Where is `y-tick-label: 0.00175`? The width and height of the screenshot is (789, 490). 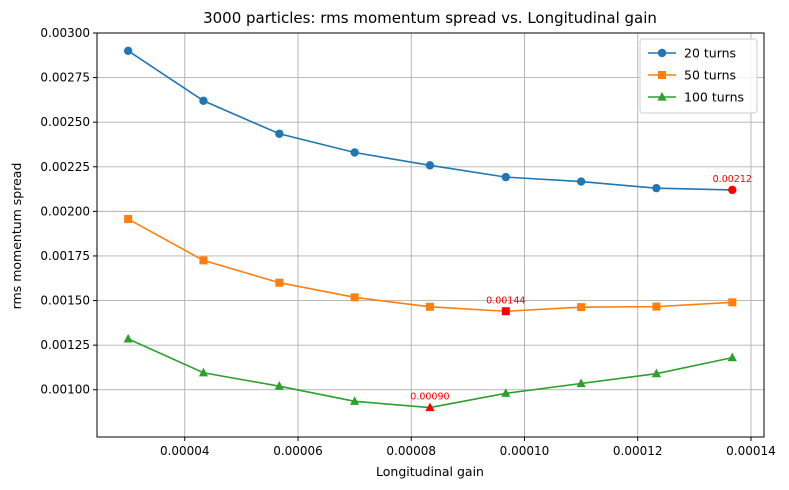 y-tick-label: 0.00175 is located at coordinates (65, 256).